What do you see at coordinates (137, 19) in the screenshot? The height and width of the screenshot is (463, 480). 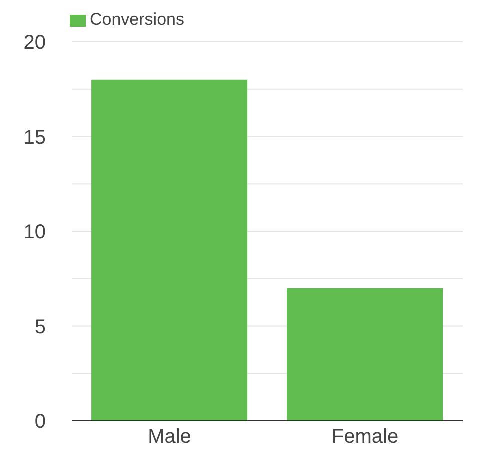 I see `legend-label: Conversions` at bounding box center [137, 19].